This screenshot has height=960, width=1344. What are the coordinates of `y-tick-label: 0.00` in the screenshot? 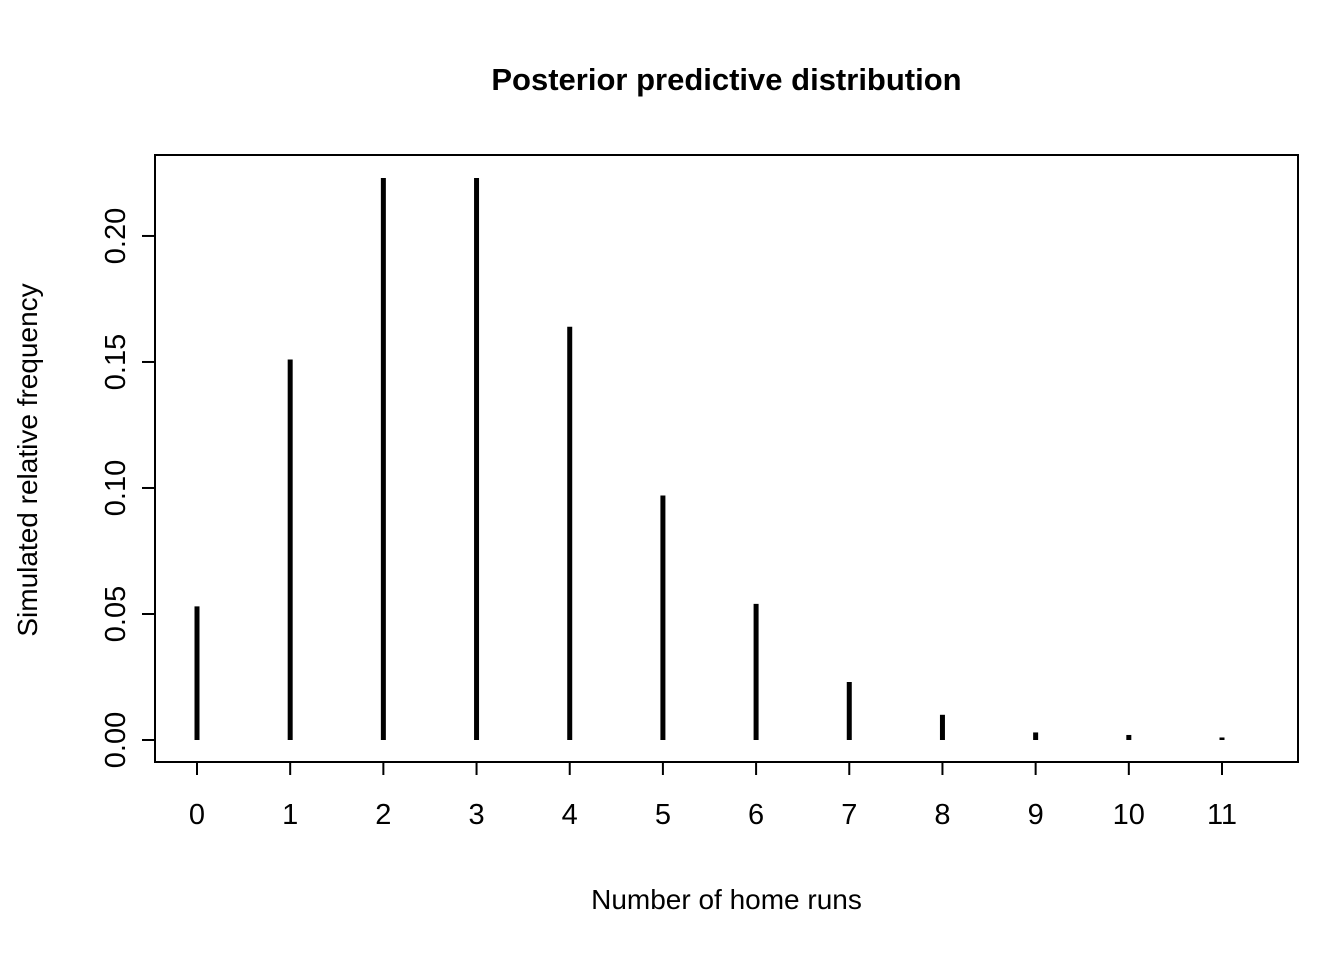 It's located at (116, 740).